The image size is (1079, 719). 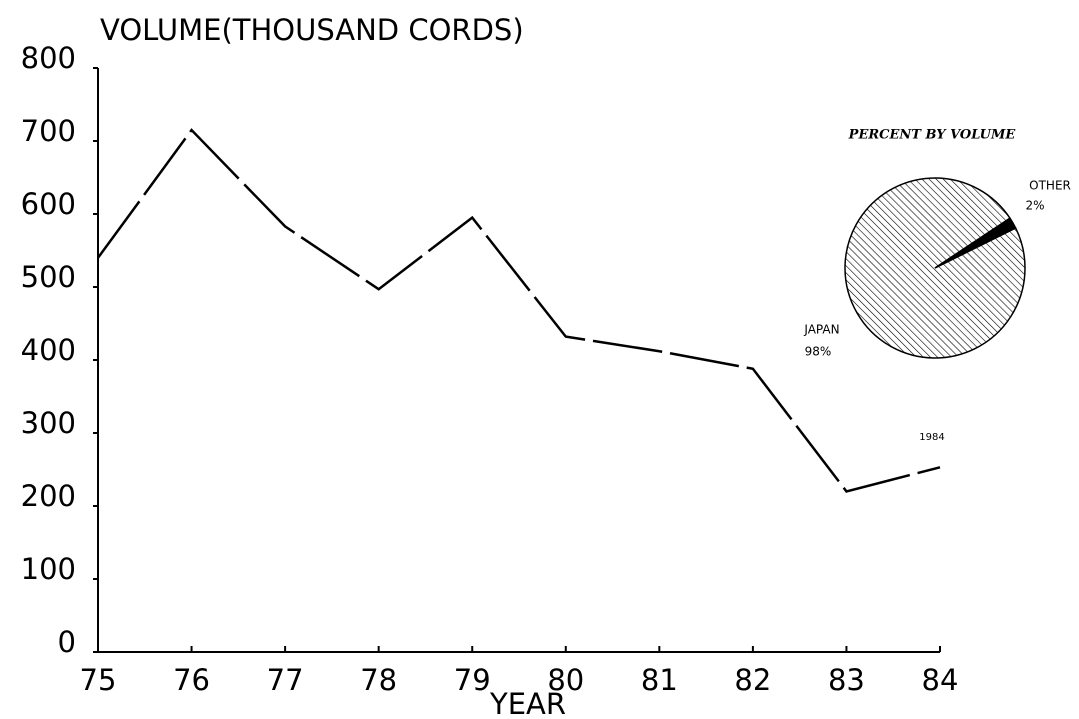 What do you see at coordinates (48, 204) in the screenshot?
I see `y-tick-label: 600` at bounding box center [48, 204].